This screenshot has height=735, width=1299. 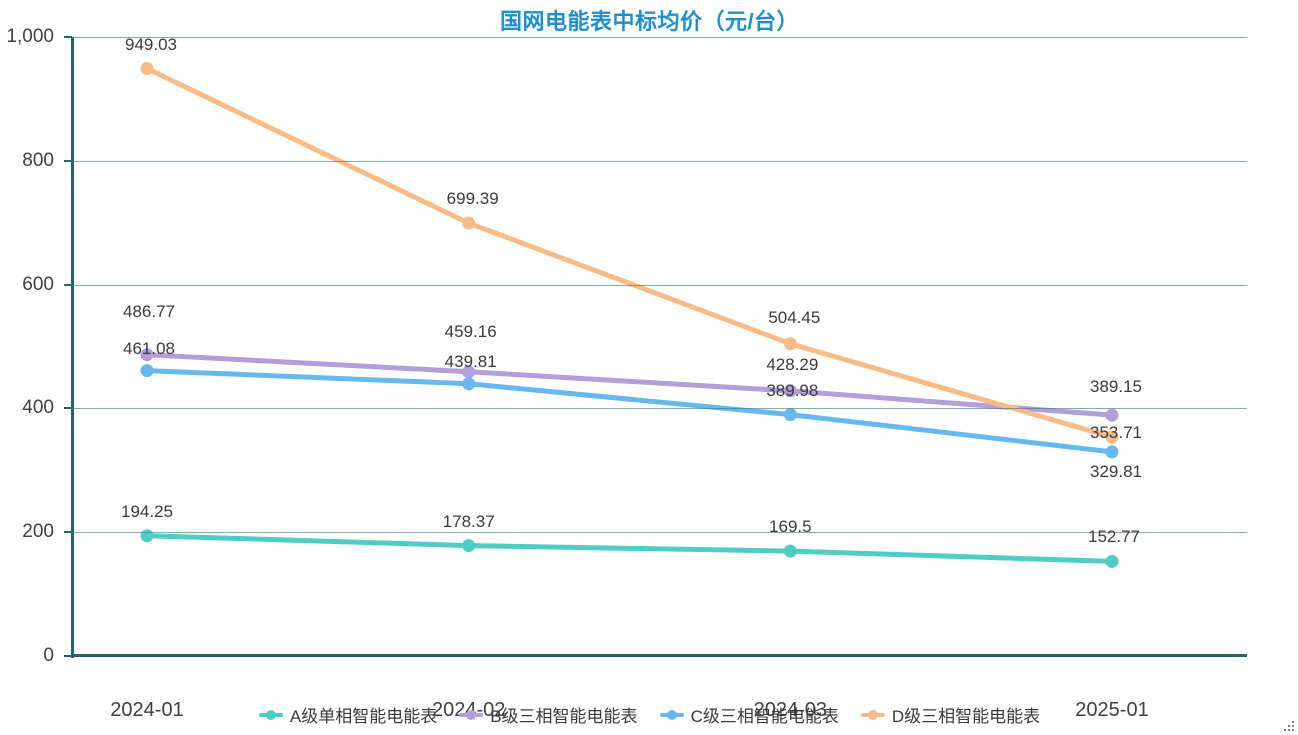 What do you see at coordinates (38, 160) in the screenshot?
I see `y-tick-label: 800` at bounding box center [38, 160].